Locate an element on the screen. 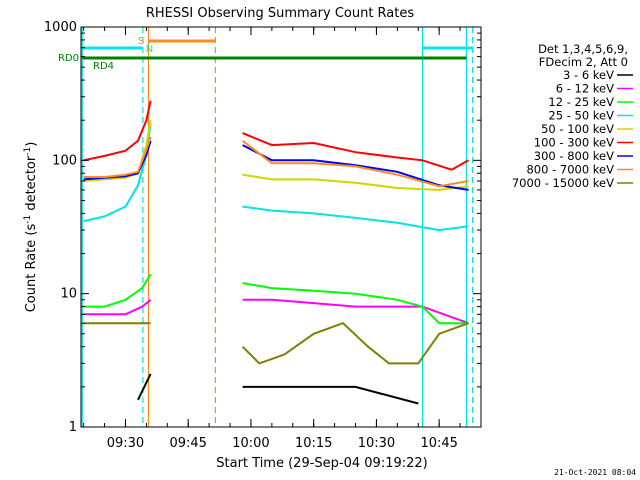  legend-entry: 6 - 12 keV is located at coordinates (585, 89).